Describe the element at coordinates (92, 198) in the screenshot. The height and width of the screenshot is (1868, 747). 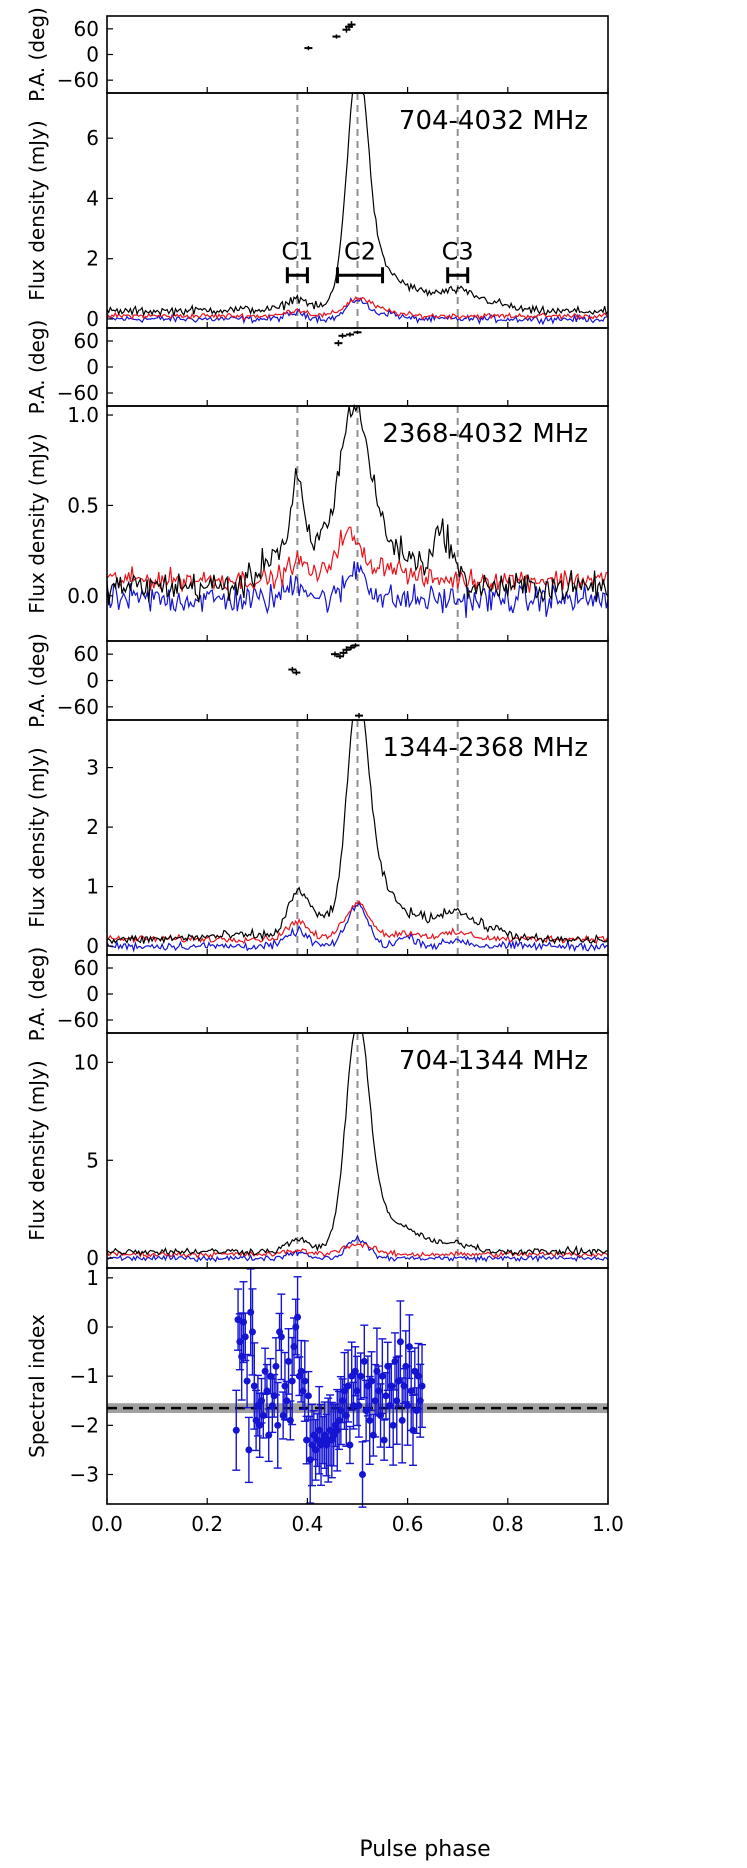
I see `y-tick-label: 4` at that location.